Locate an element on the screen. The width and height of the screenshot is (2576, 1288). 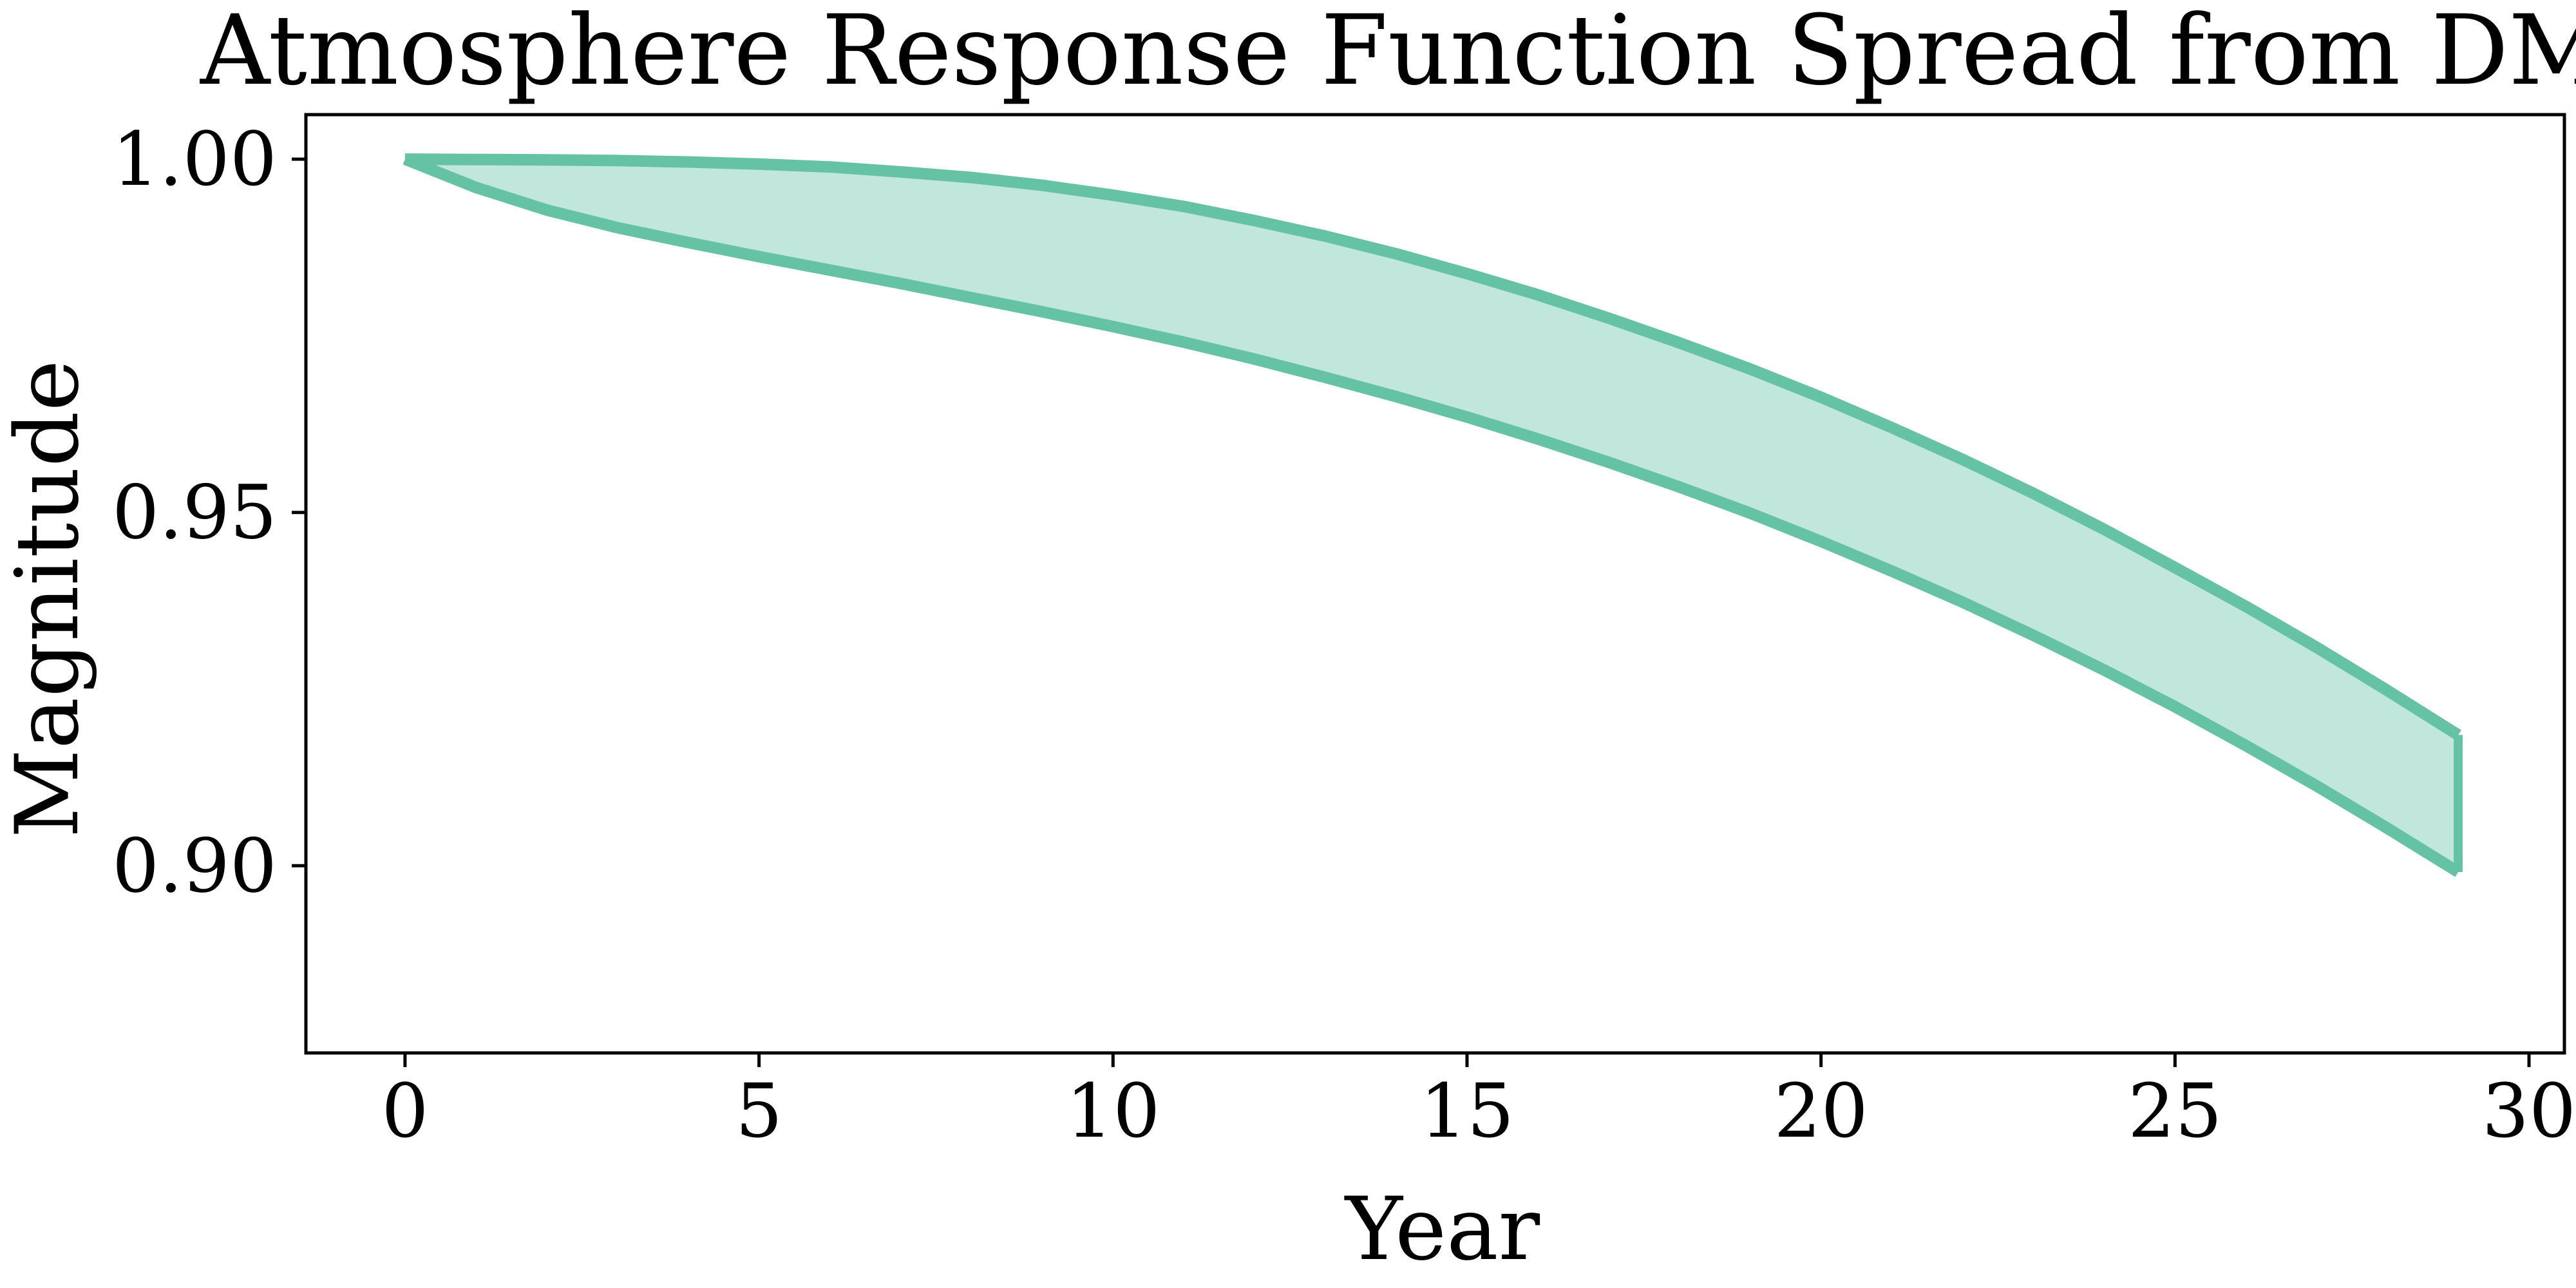
x-tick-label: 30 is located at coordinates (2529, 1111).